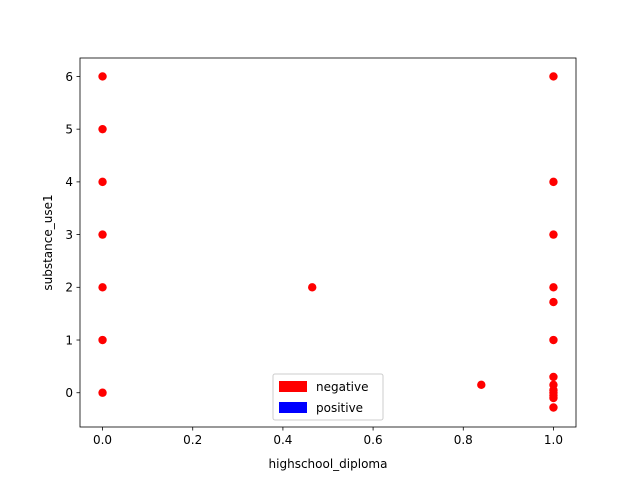 The image size is (640, 485). I want to click on x-axis-label: highschool_diploma, so click(328, 464).